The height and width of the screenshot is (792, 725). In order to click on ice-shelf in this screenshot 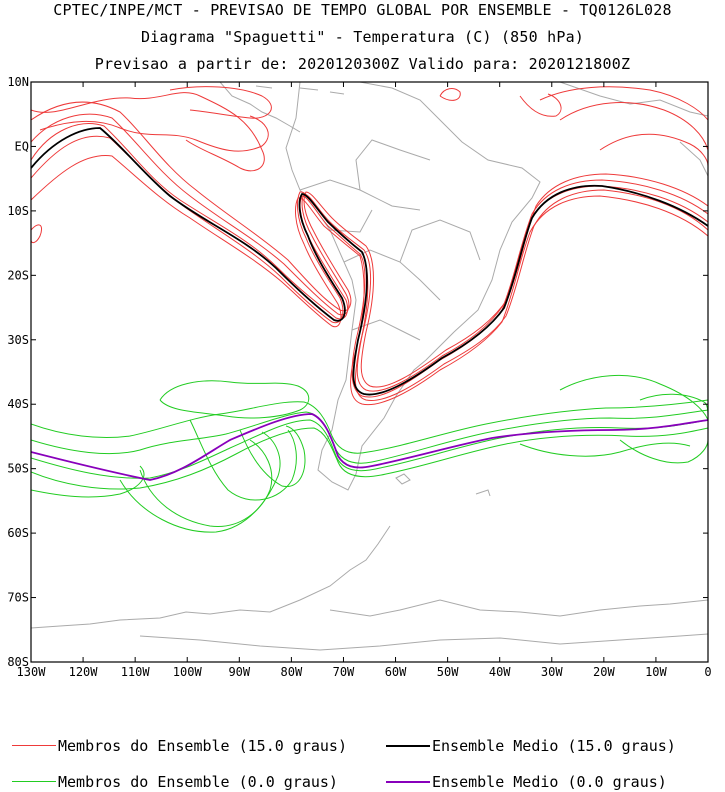, I will do `click(423, 642)`.